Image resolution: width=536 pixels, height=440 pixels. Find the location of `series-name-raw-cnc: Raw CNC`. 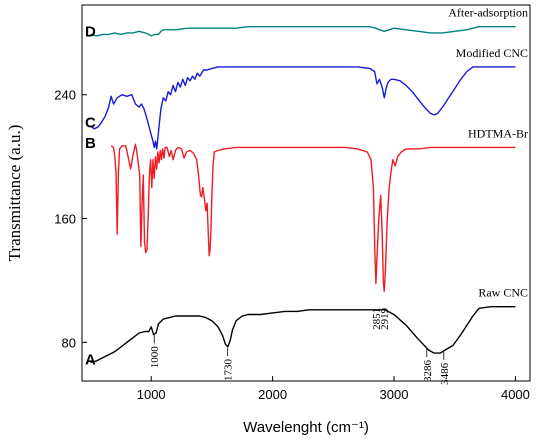

series-name-raw-cnc: Raw CNC is located at coordinates (503, 293).